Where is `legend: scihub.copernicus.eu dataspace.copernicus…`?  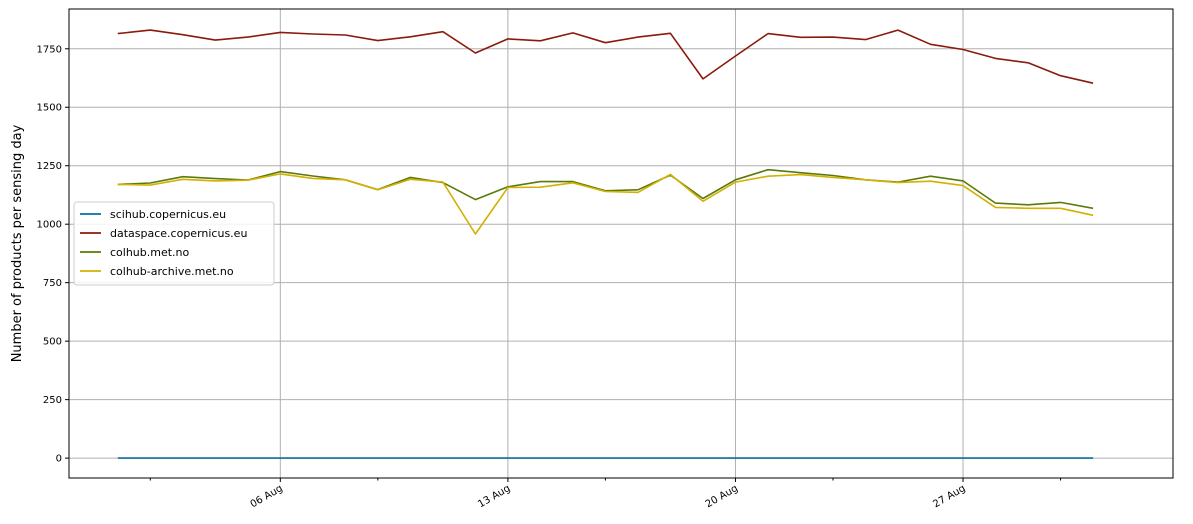
legend: scihub.copernicus.eu dataspace.copernicus… is located at coordinates (174, 243).